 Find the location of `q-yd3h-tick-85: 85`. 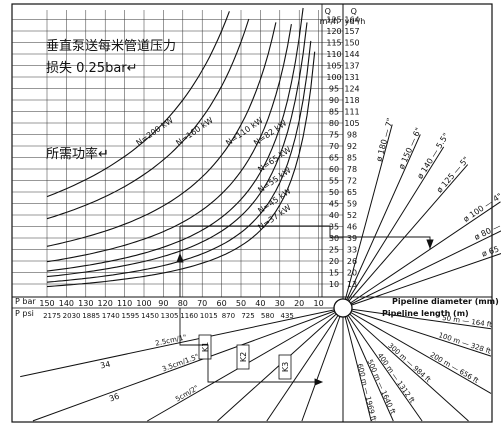

q-yd3h-tick-85: 85 is located at coordinates (352, 158).